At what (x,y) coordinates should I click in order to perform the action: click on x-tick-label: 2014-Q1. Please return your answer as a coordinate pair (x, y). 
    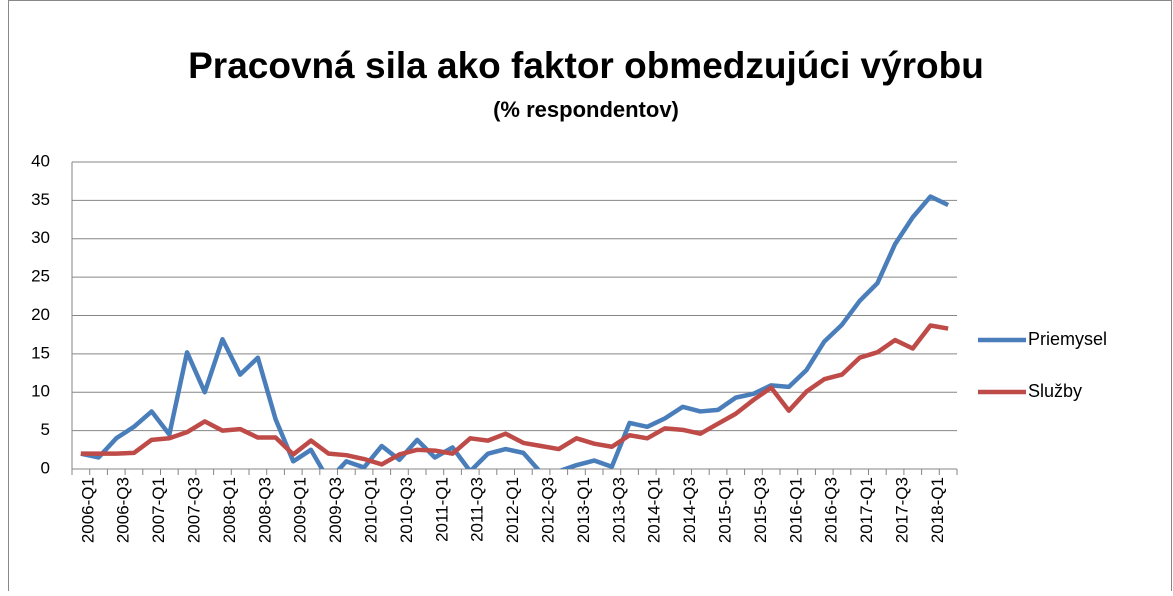
    Looking at the image, I should click on (654, 510).